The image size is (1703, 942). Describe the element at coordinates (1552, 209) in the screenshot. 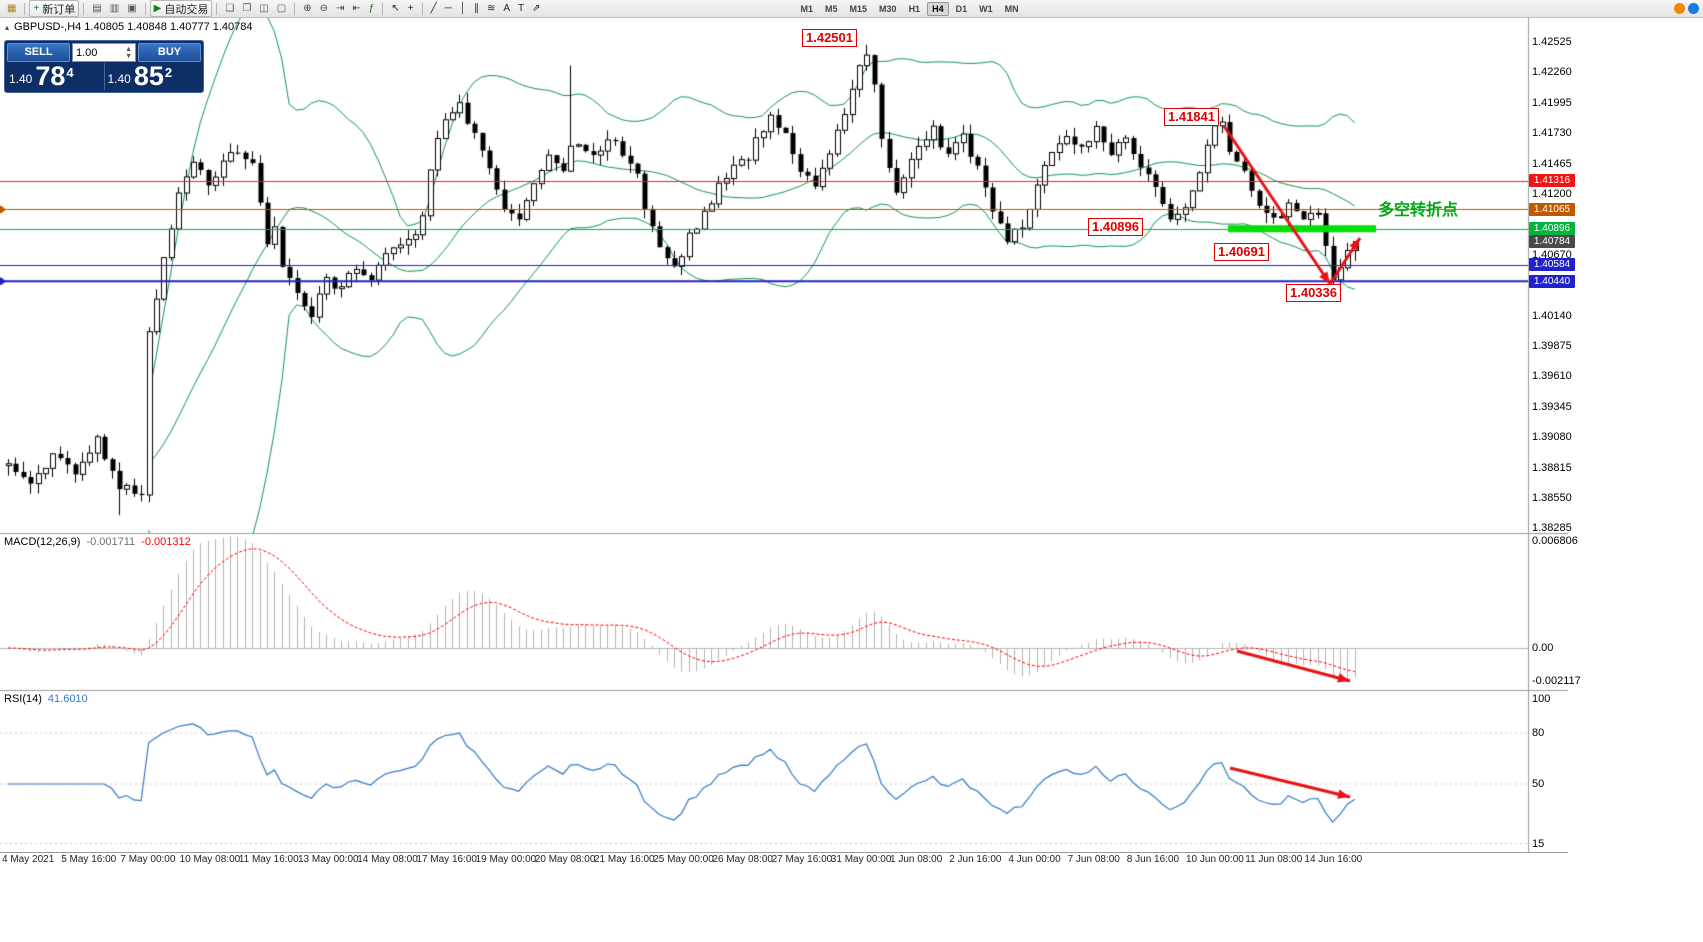

I see `price-tag: 1.41065` at that location.